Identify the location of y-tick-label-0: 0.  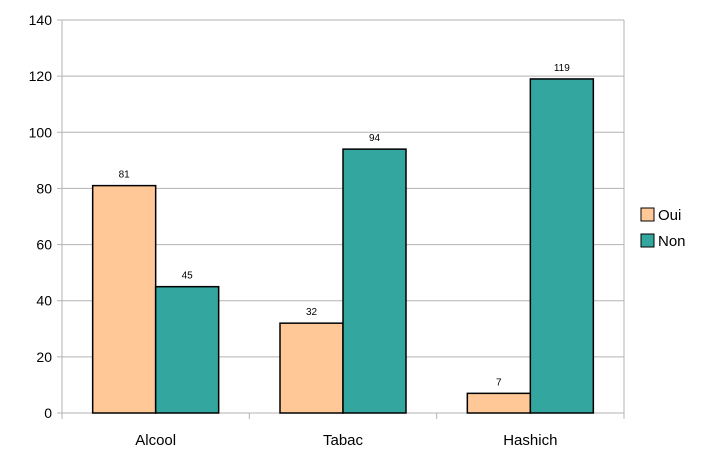
(48, 413).